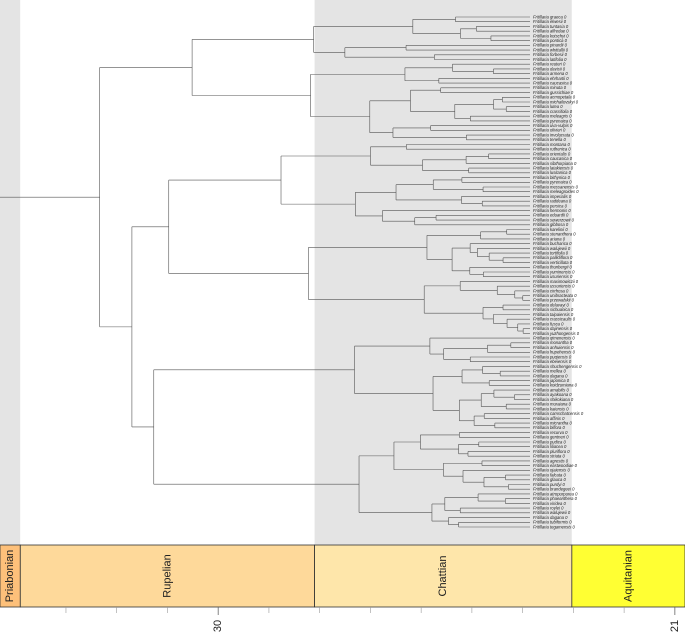 This screenshot has width=685, height=640. Describe the element at coordinates (551, 215) in the screenshot. I see `tip-label: Fritillaria eduardii 0` at that location.